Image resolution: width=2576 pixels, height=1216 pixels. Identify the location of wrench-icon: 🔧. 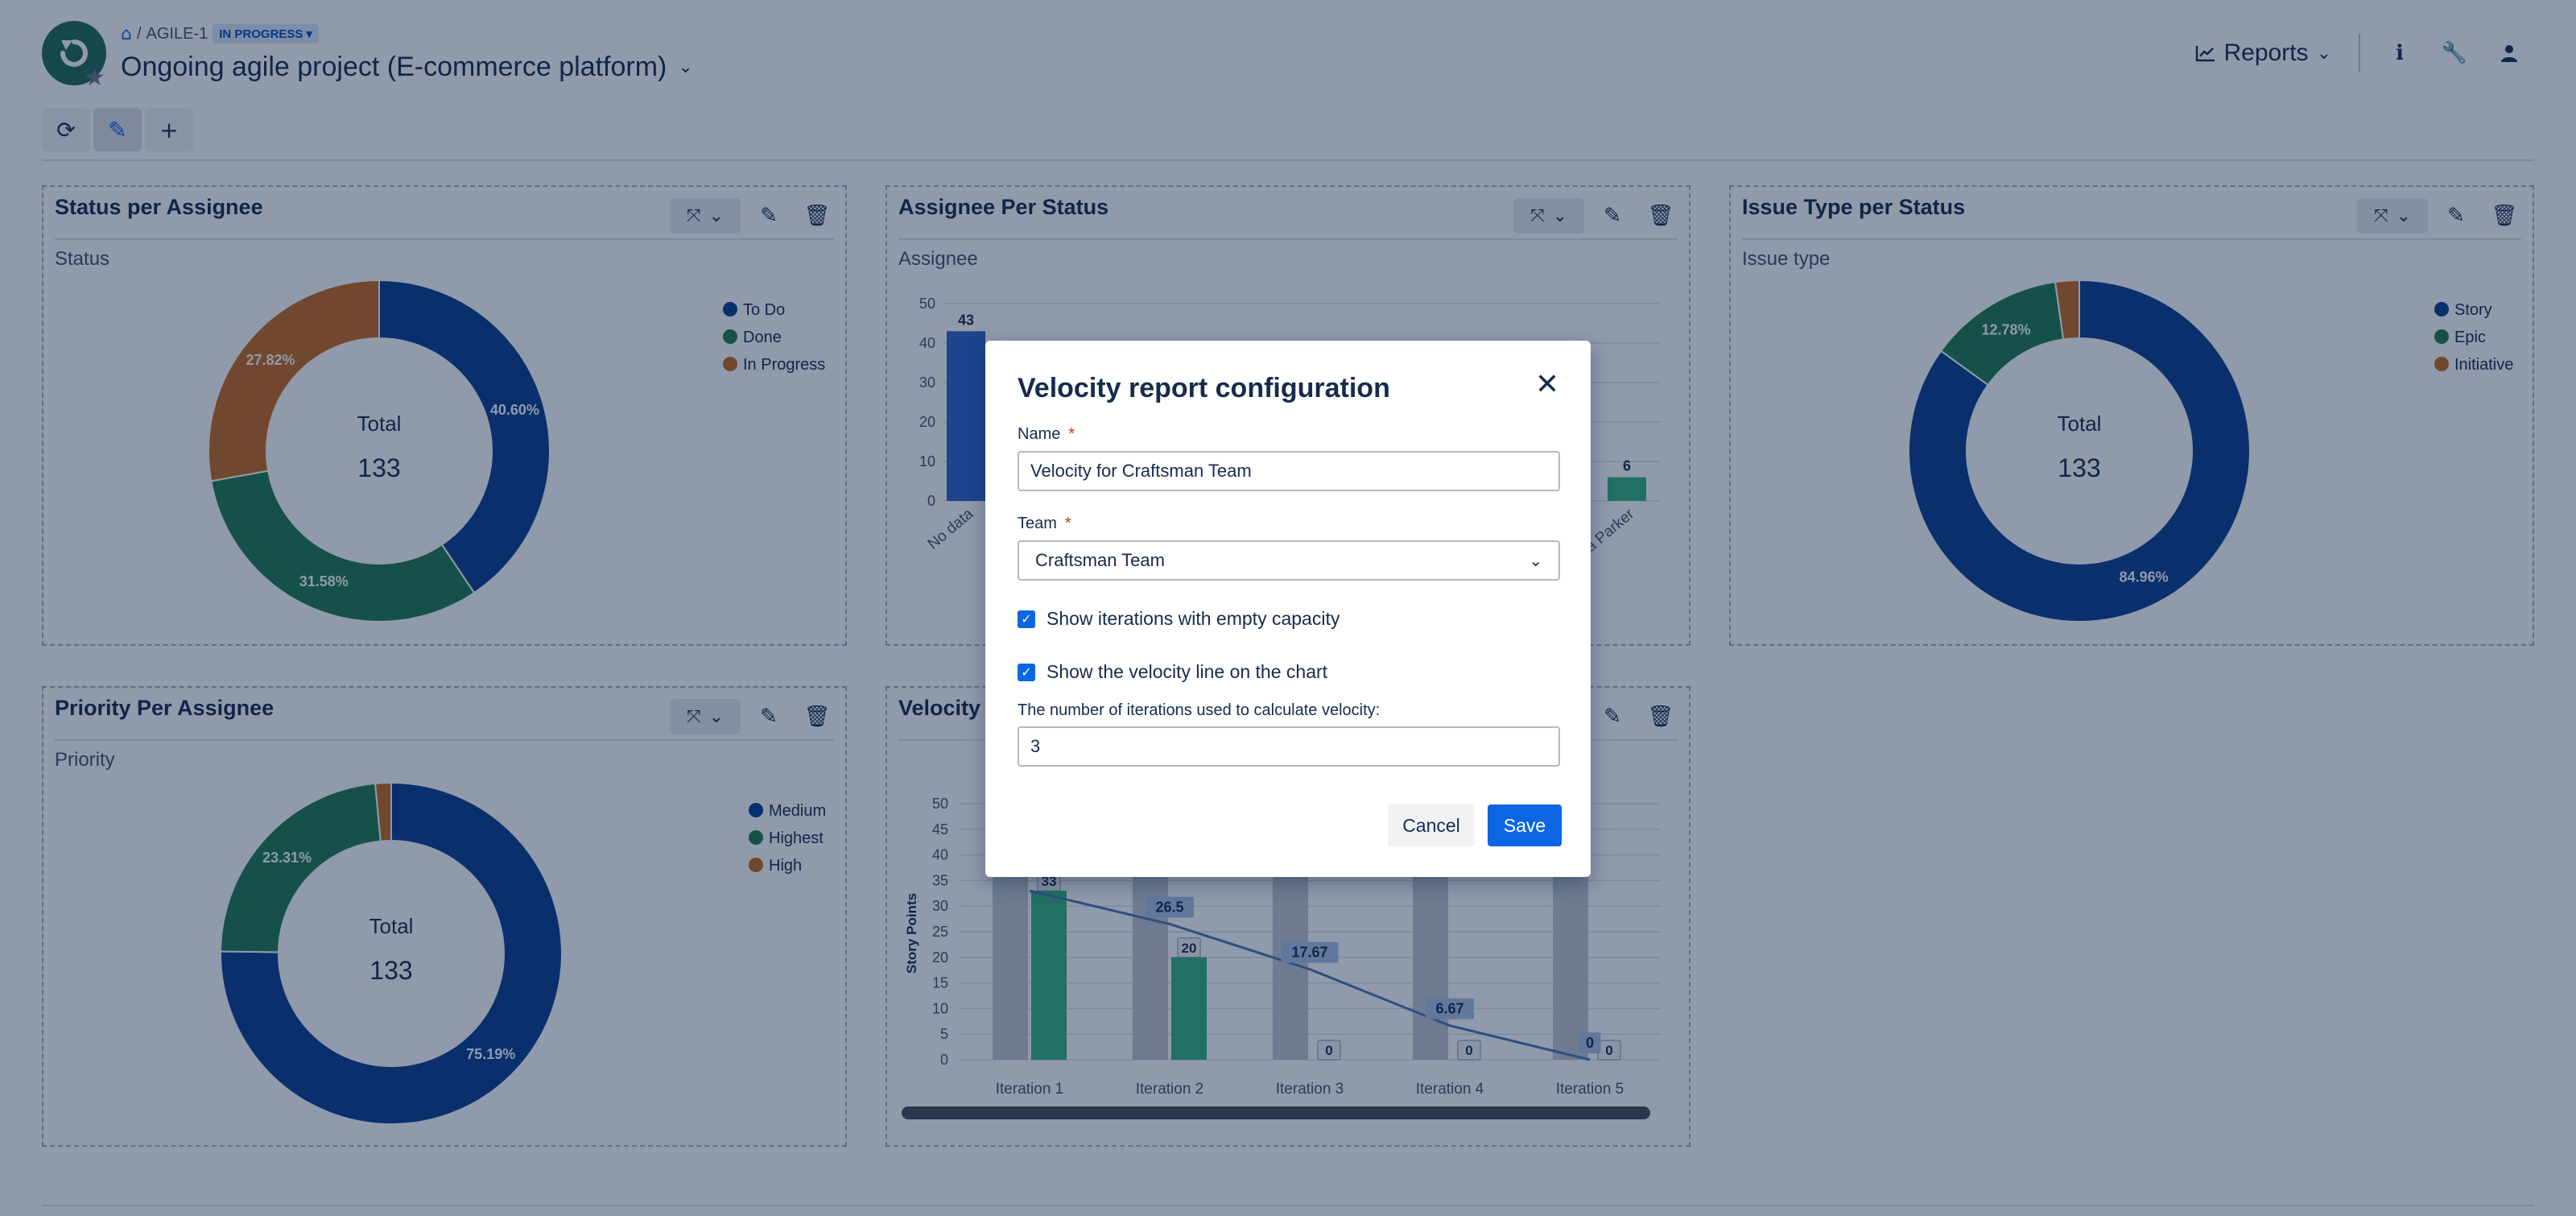
(2454, 53).